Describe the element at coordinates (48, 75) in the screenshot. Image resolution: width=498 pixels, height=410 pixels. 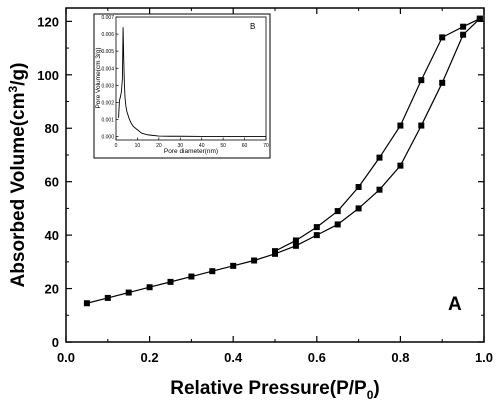
I see `y-tick-label: 100` at that location.